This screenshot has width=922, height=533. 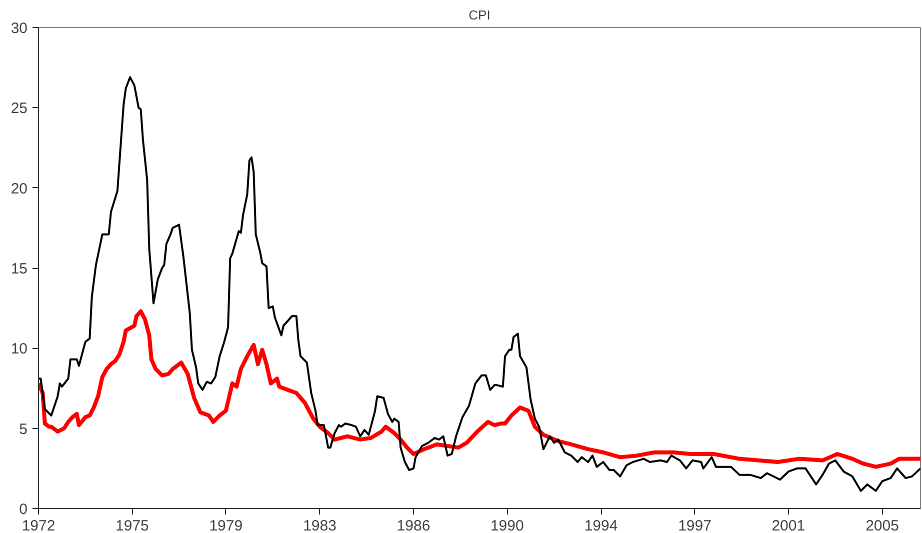 I want to click on x-tick-label: 1975, so click(x=132, y=525).